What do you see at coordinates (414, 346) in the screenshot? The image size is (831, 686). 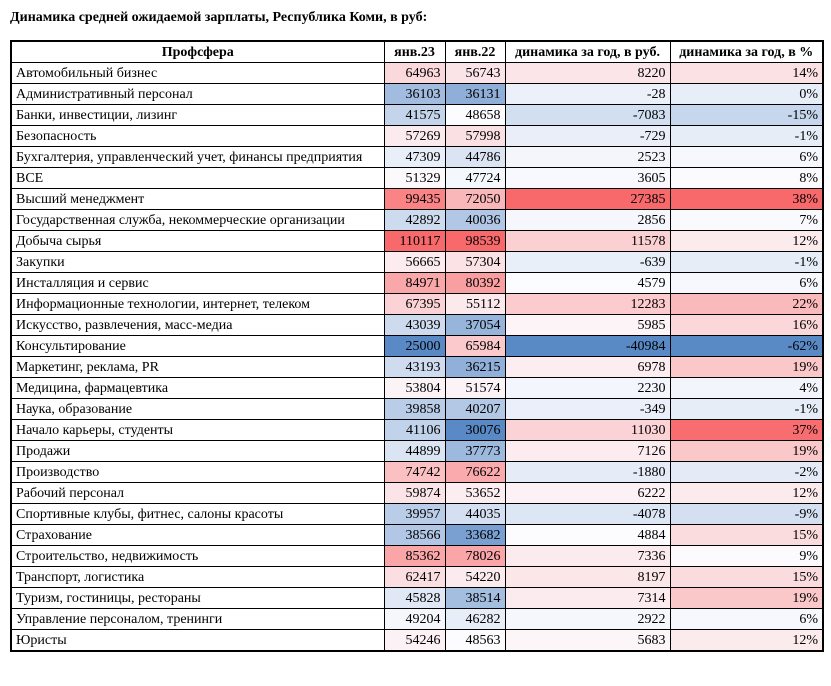 I see `cell-jan23: 25000` at bounding box center [414, 346].